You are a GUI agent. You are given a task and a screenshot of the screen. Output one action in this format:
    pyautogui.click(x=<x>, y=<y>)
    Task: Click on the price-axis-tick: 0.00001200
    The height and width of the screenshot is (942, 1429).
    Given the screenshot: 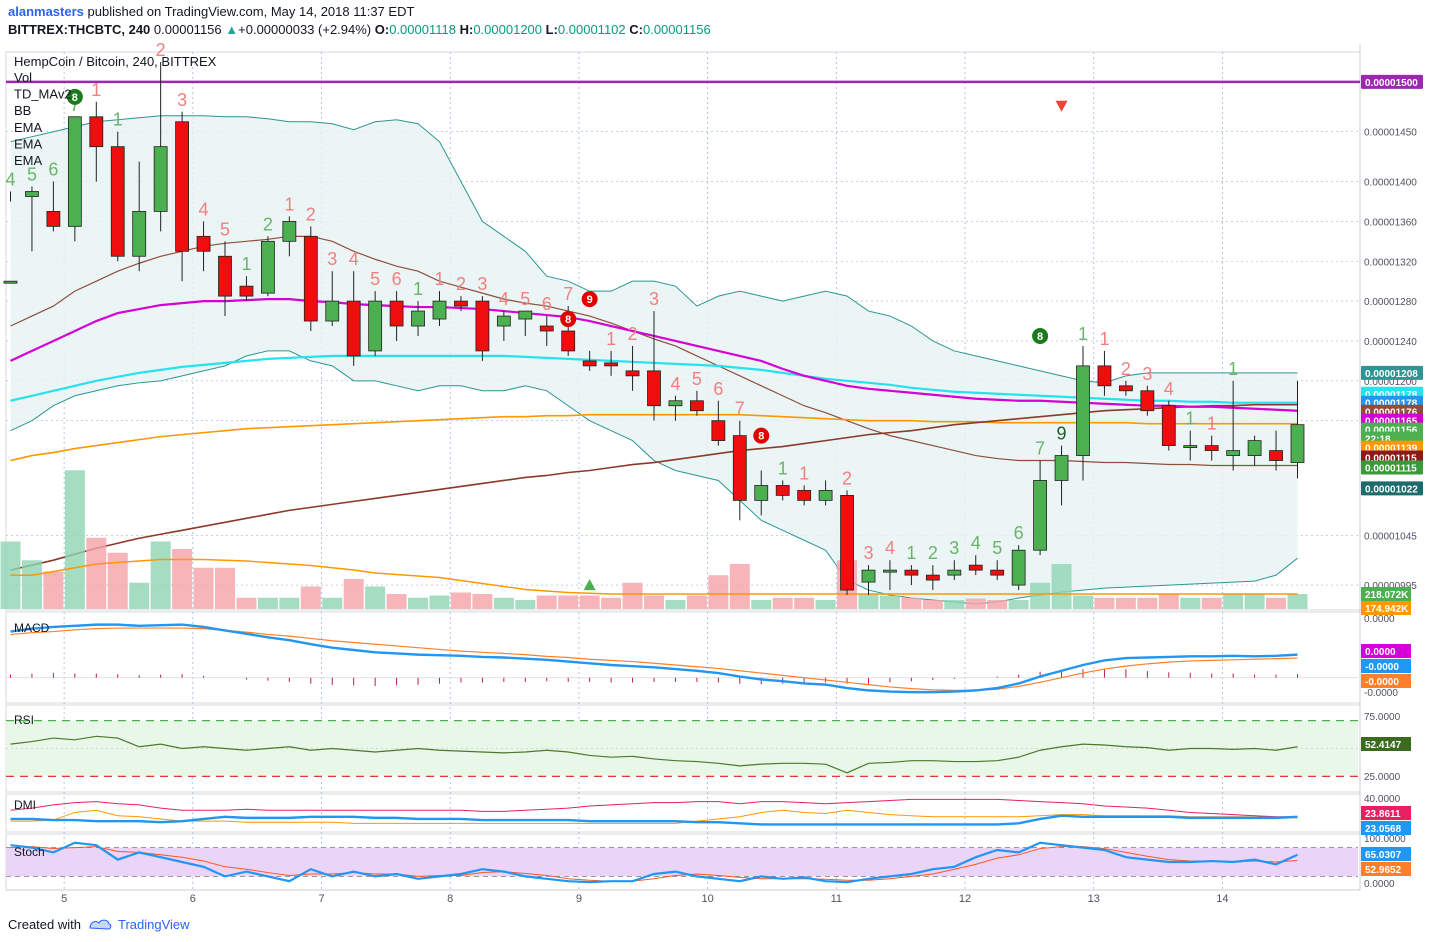 What is the action you would take?
    pyautogui.click(x=1390, y=382)
    